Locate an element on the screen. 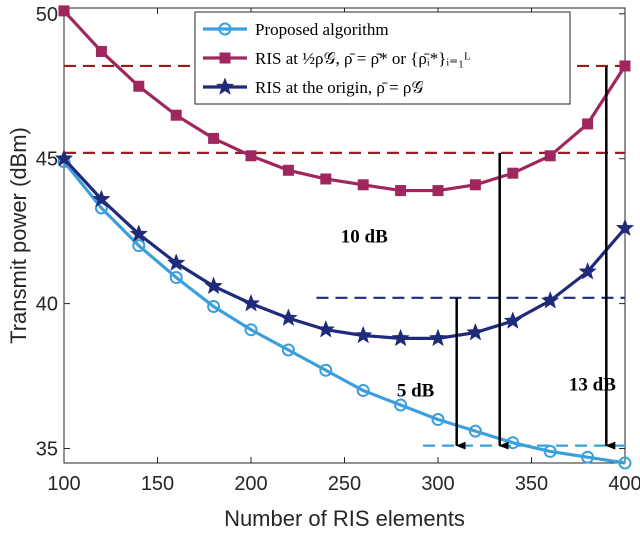  annotation-label: 5 dB is located at coordinates (416, 390).